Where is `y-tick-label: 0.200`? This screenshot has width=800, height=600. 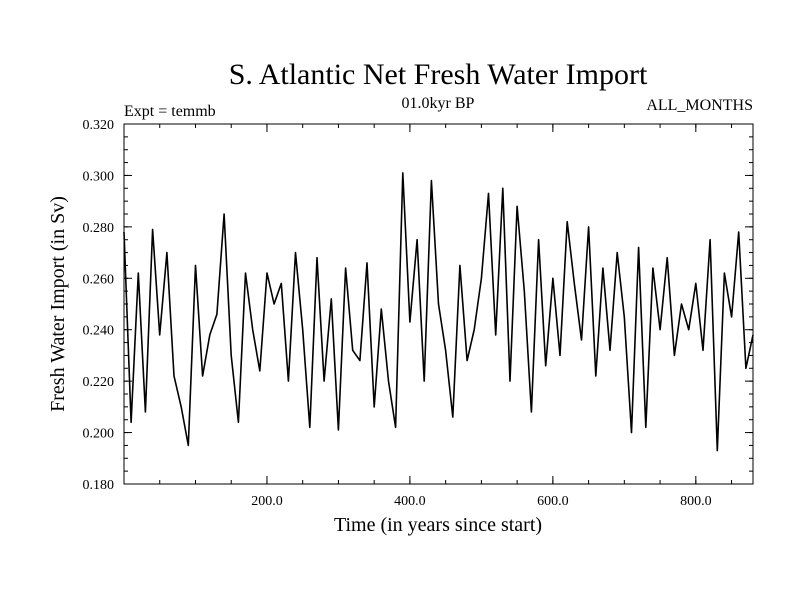 y-tick-label: 0.200 is located at coordinates (99, 434).